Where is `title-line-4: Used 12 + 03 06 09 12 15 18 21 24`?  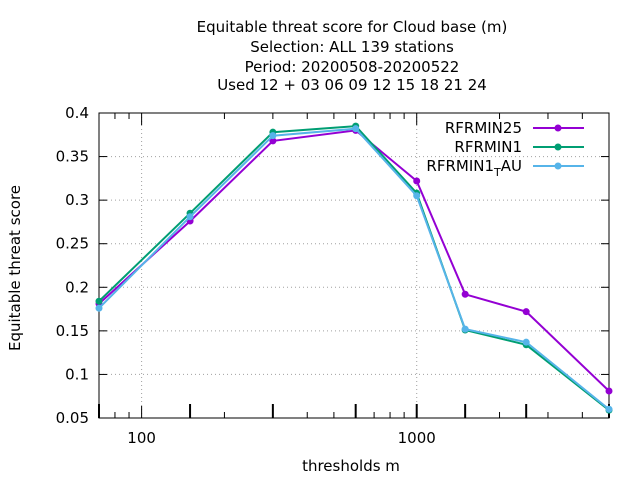 title-line-4: Used 12 + 03 06 09 12 15 18 21 24 is located at coordinates (352, 85).